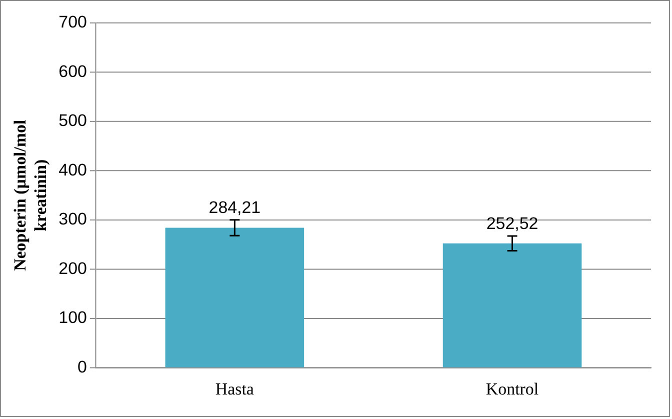 The image size is (672, 419). I want to click on x-tick-label: Hasta, so click(234, 388).